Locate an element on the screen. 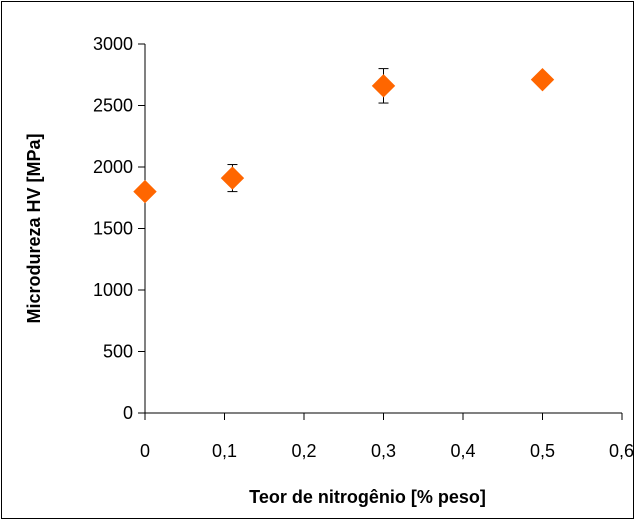 The width and height of the screenshot is (637, 522). y-tick-label: 2000 is located at coordinates (113, 167).